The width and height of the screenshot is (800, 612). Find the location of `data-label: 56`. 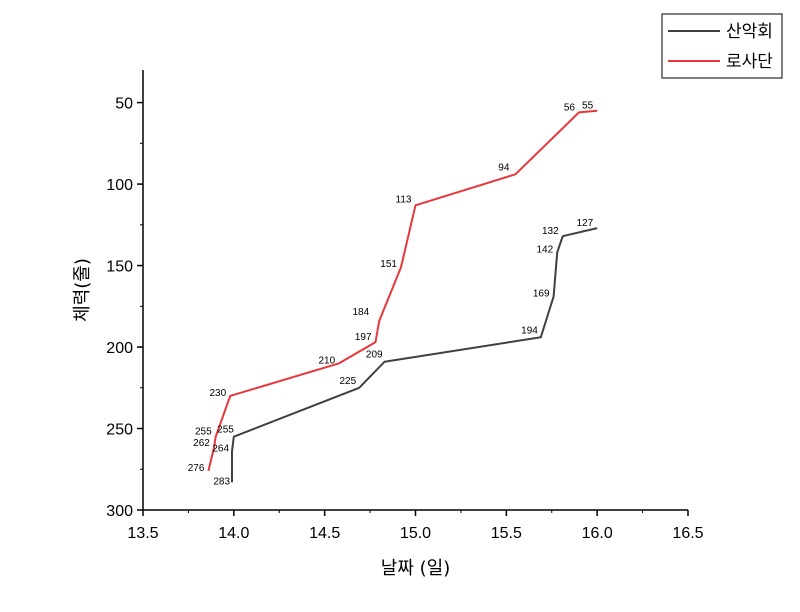

data-label: 56 is located at coordinates (570, 107).